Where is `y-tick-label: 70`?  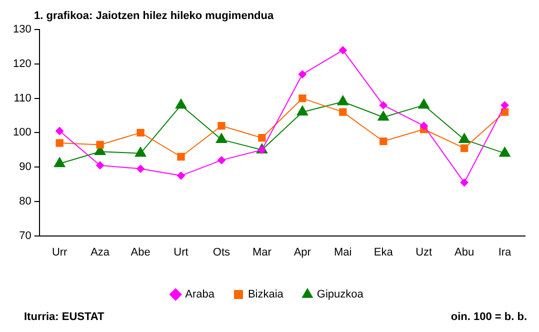 y-tick-label: 70 is located at coordinates (25, 236).